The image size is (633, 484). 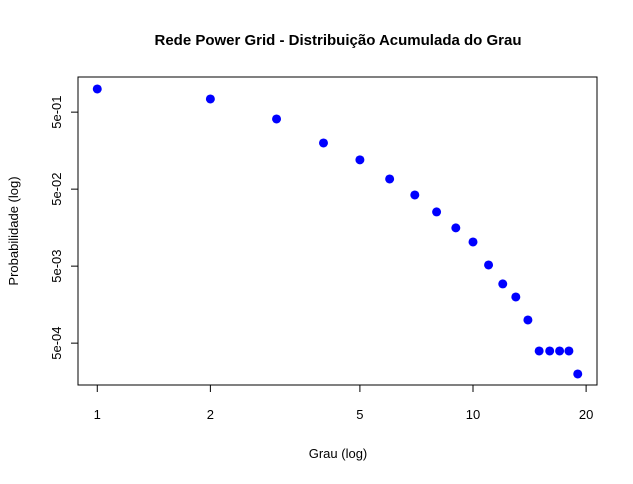 What do you see at coordinates (97, 414) in the screenshot?
I see `x-tick-label: 1` at bounding box center [97, 414].